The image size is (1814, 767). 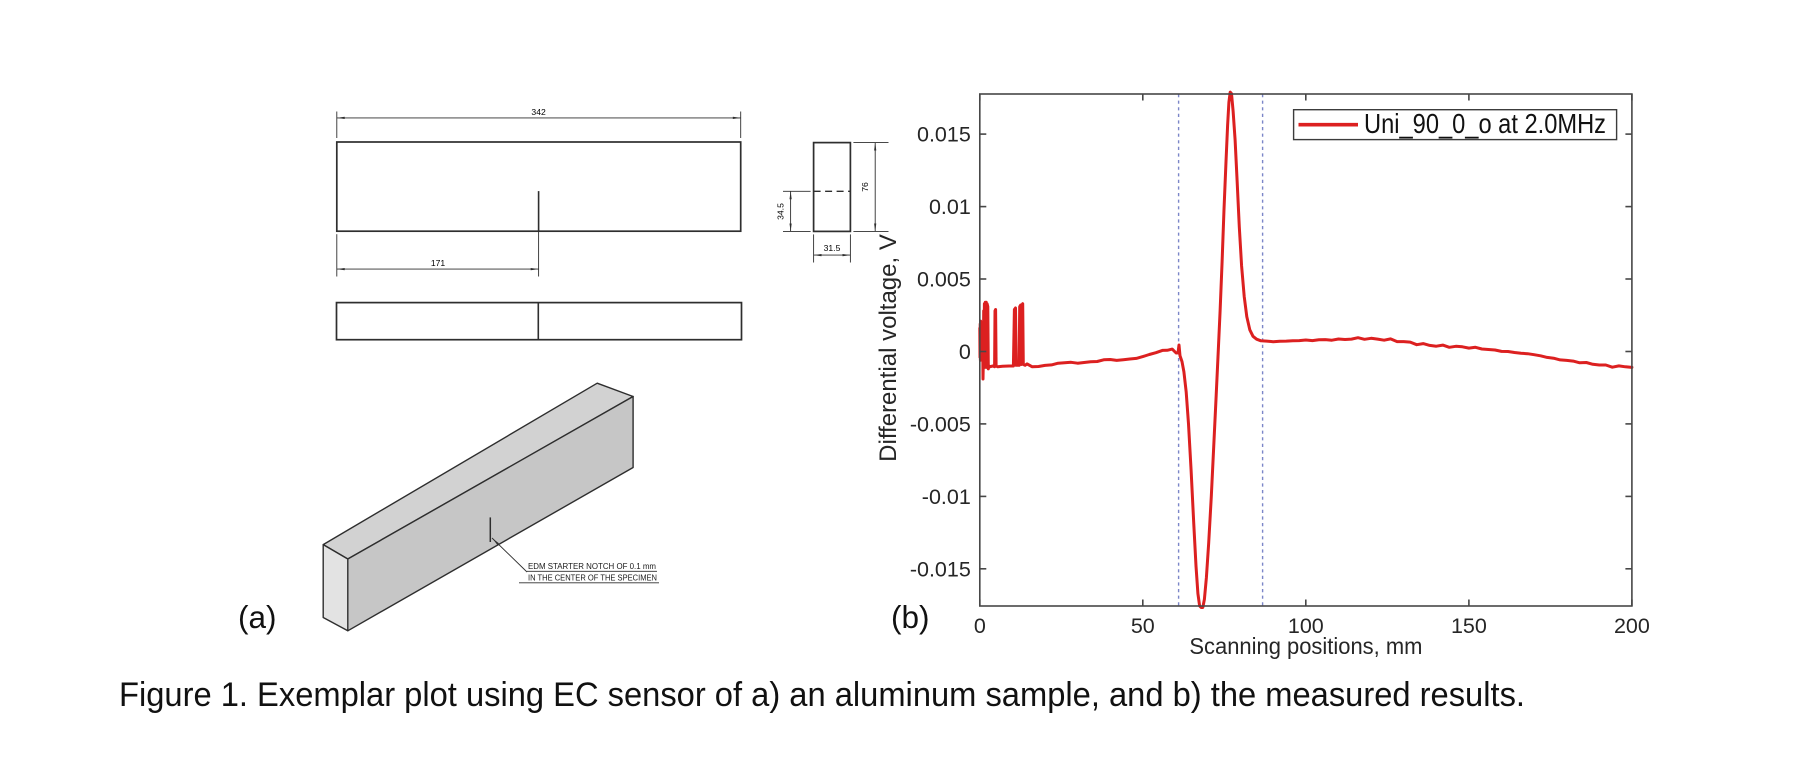 I want to click on svg-text: -0.005, so click(x=940, y=425).